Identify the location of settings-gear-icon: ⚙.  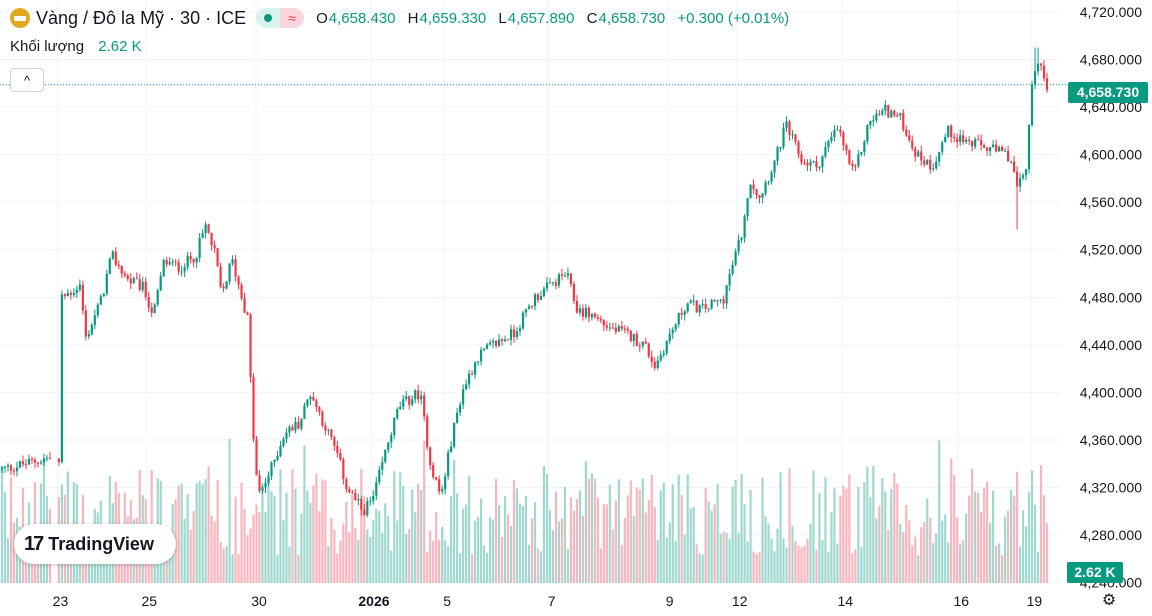
(1109, 600).